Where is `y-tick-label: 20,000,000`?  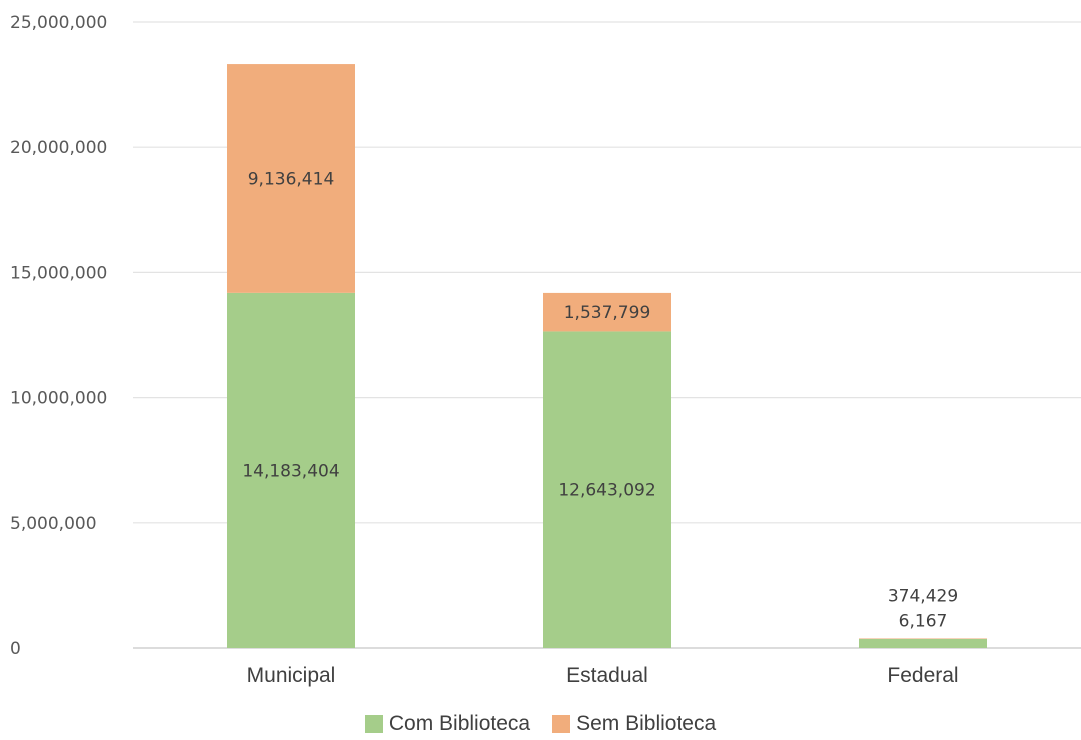
y-tick-label: 20,000,000 is located at coordinates (58, 148).